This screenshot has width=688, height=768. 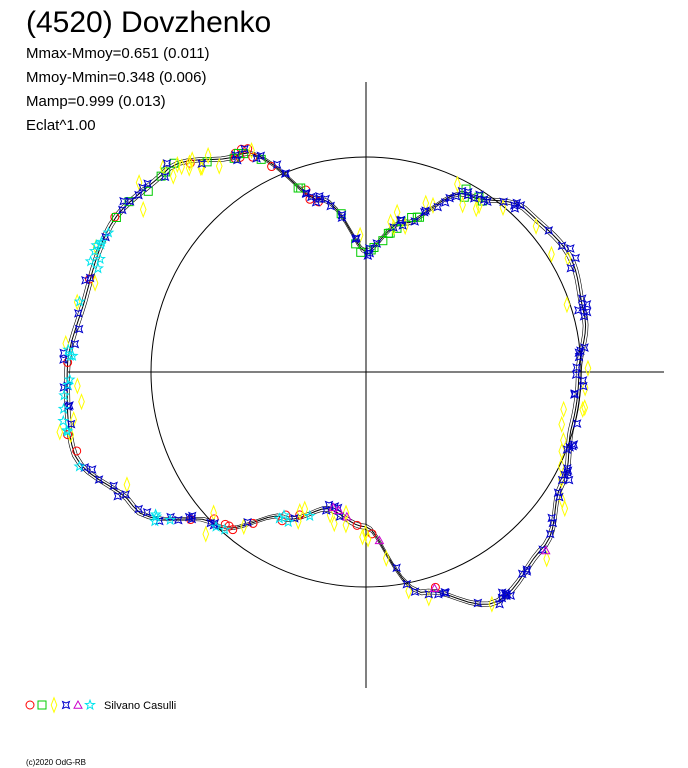 I want to click on legend-symbol-square, so click(x=42, y=705).